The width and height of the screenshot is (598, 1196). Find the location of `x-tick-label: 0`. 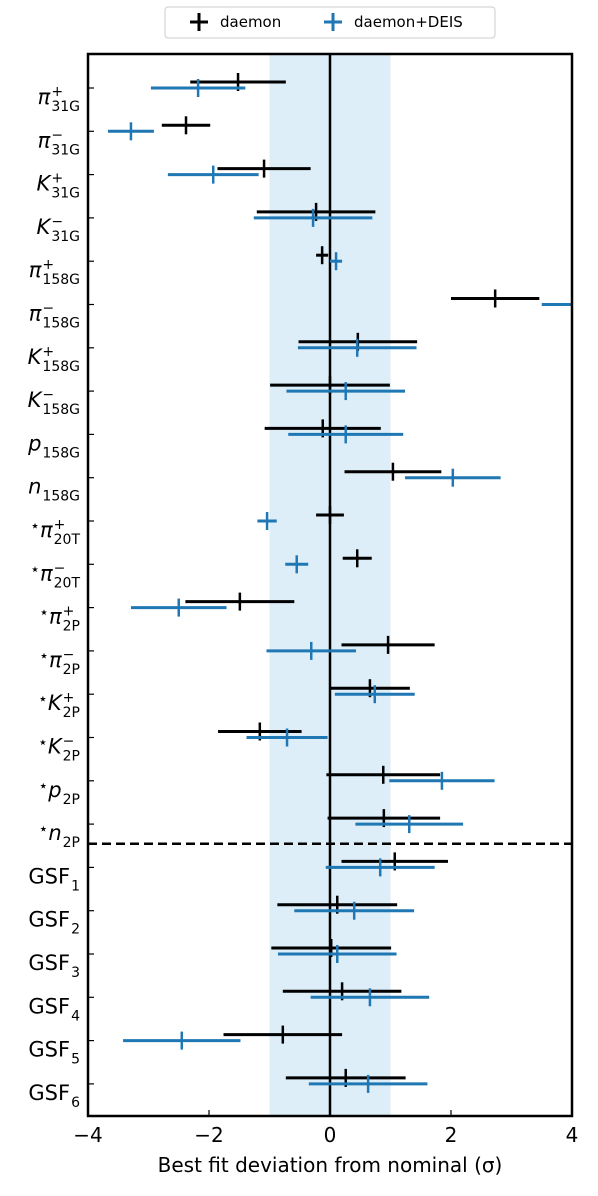

x-tick-label: 0 is located at coordinates (330, 1135).